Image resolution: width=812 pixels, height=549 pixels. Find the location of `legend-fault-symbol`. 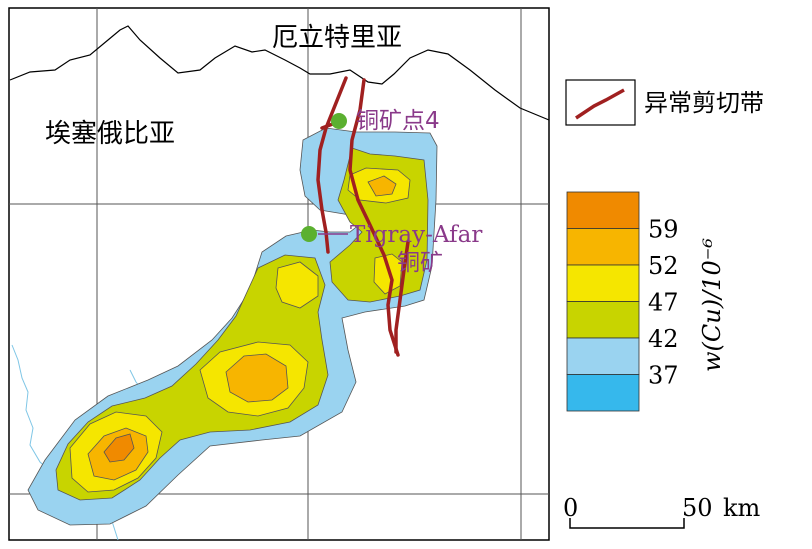

legend-fault-symbol is located at coordinates (600, 104).